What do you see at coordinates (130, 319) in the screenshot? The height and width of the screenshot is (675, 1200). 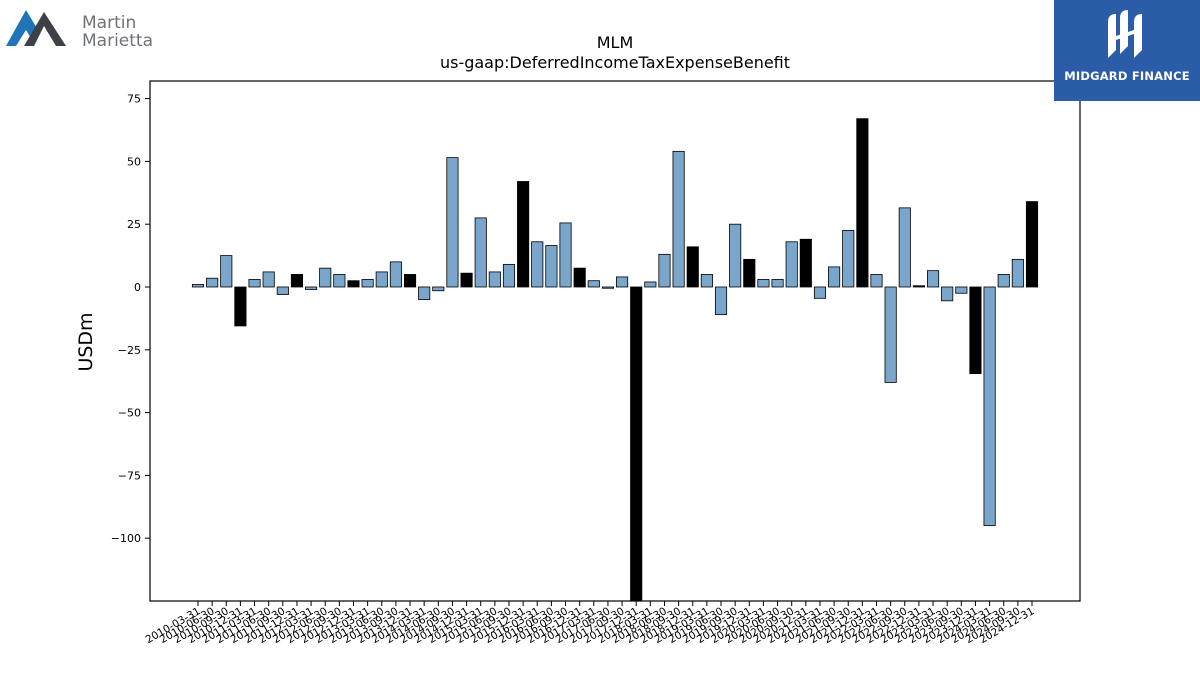 I see `y-axis: 75 50 25 0 −25 −50 −75 −100` at bounding box center [130, 319].